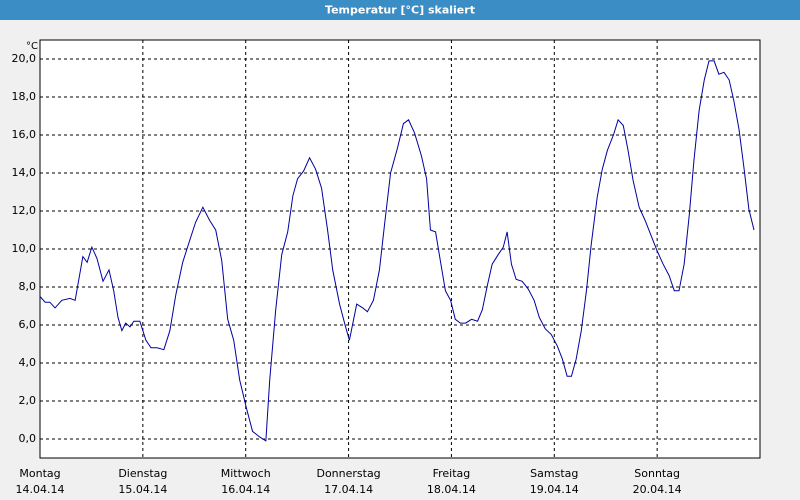 This screenshot has width=800, height=500. What do you see at coordinates (142, 473) in the screenshot?
I see `x-tick-label: Dienstag` at bounding box center [142, 473].